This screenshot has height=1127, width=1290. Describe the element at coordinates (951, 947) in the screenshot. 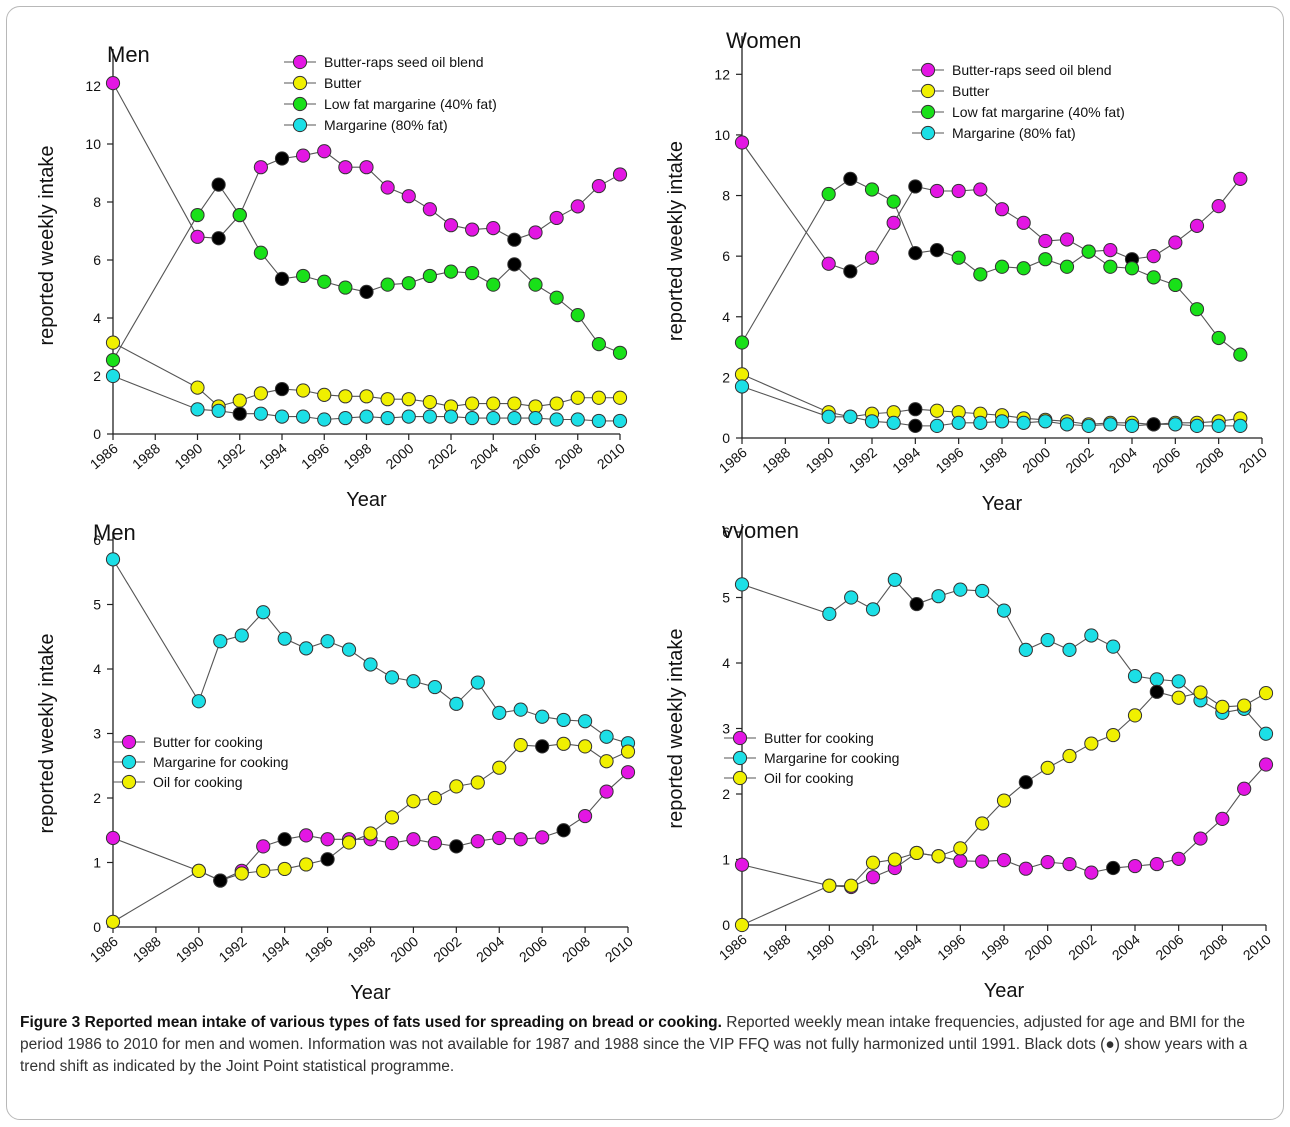

I see `x-tick-label: 1996` at that location.